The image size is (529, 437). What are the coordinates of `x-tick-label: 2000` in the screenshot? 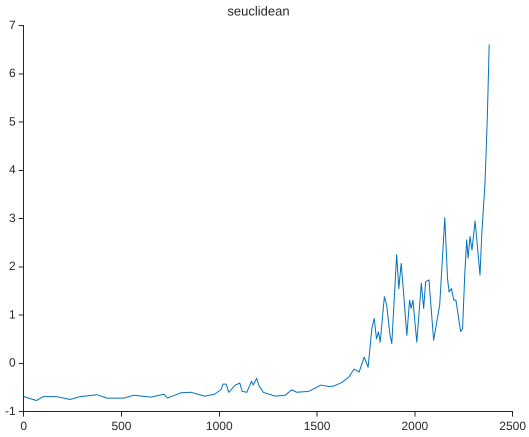 It's located at (415, 426).